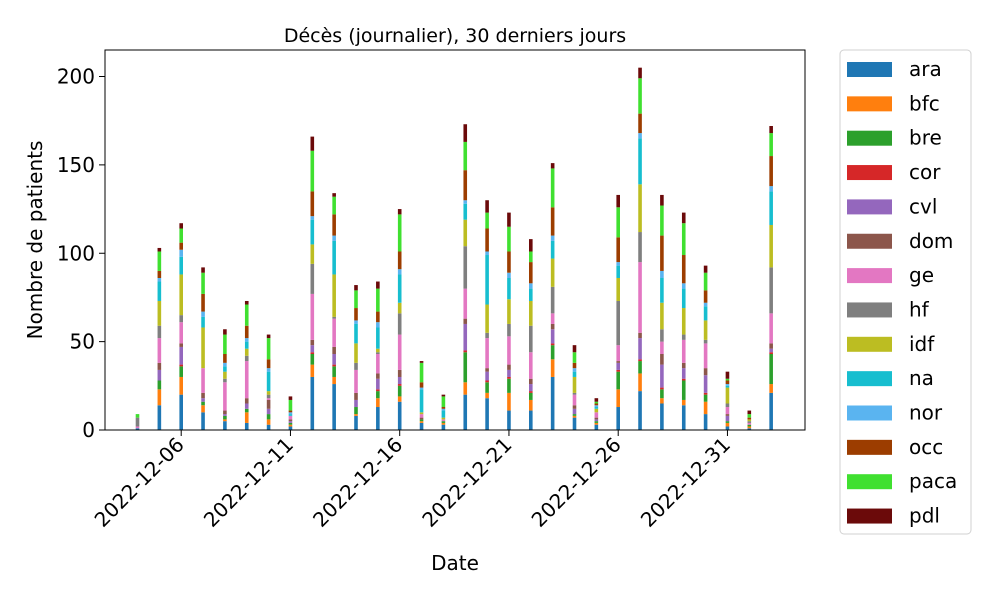 This screenshot has height=600, width=1000. I want to click on legend: ara bfc bre cor cvl dom ge hf idf na nor occ paca pdl, so click(905, 292).